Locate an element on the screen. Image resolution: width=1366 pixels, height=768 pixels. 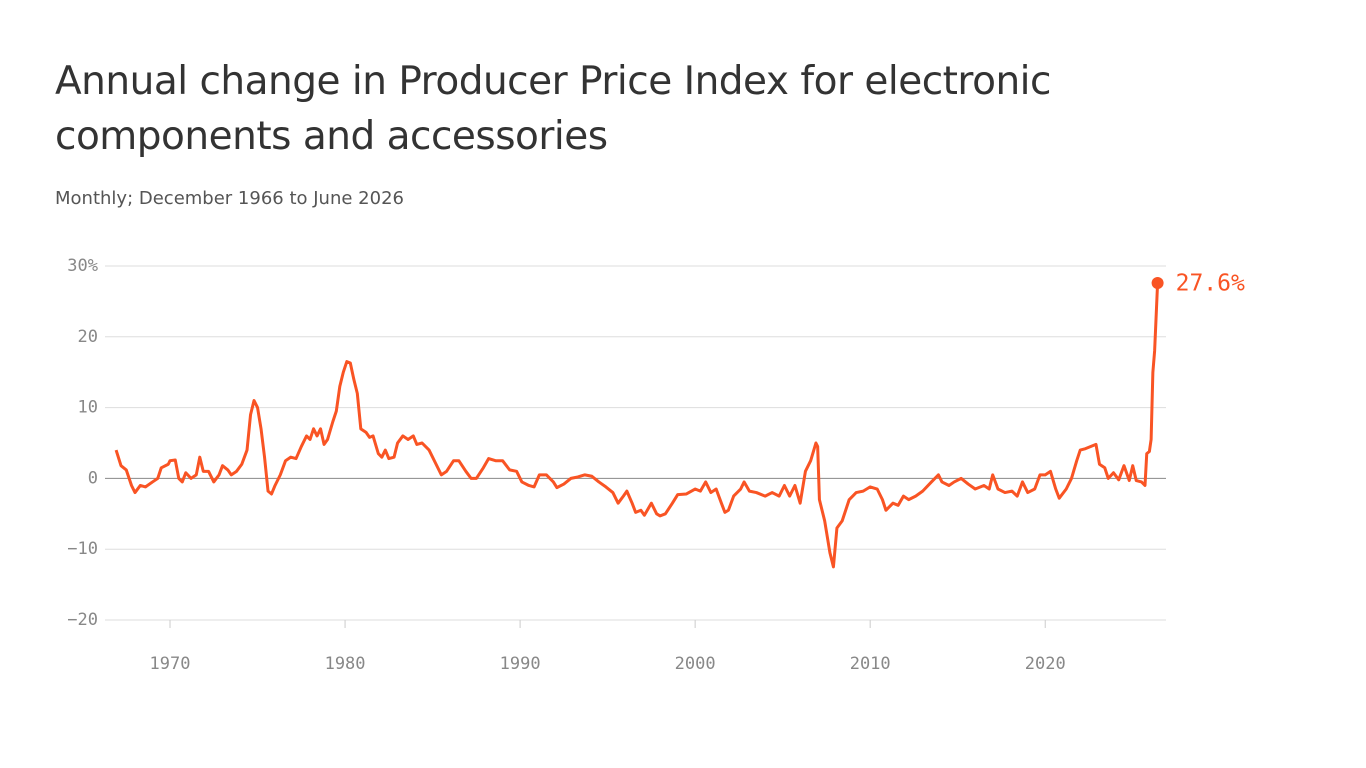
y-tick-label: 0 is located at coordinates (93, 478).